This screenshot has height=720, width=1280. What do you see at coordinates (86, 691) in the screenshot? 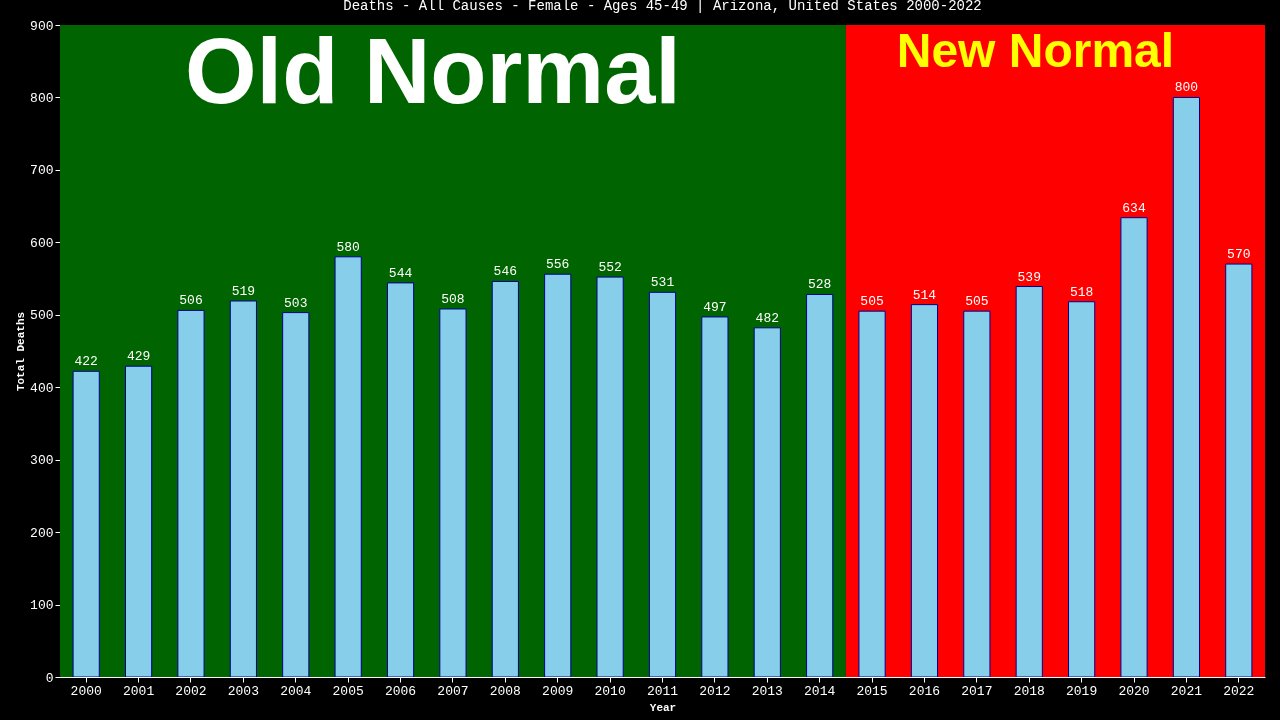
I see `x-tick-label: 2000` at bounding box center [86, 691].